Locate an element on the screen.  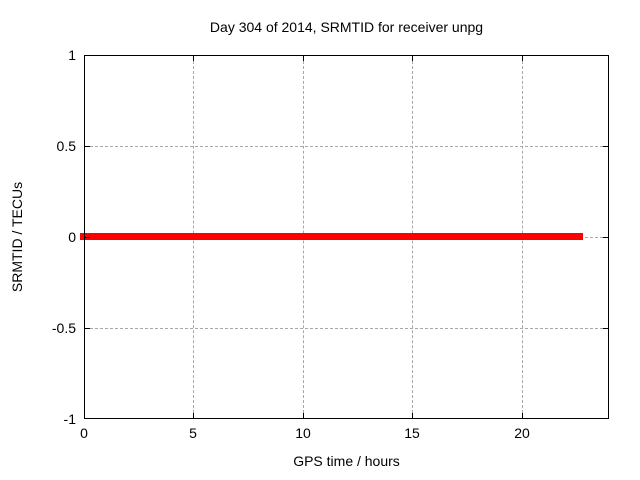
x-tick-label: 20 is located at coordinates (522, 433).